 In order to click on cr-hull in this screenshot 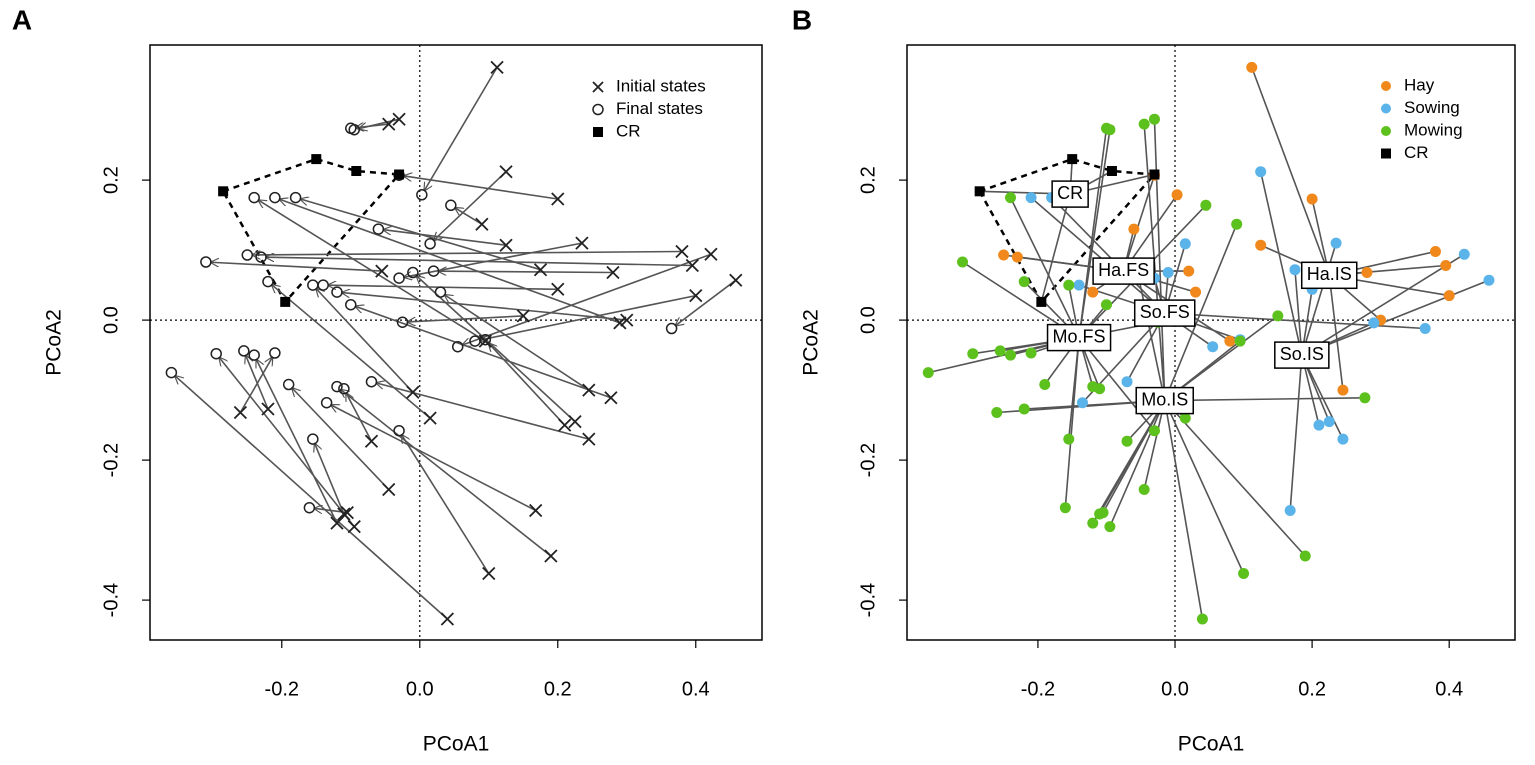, I will do `click(1067, 231)`.